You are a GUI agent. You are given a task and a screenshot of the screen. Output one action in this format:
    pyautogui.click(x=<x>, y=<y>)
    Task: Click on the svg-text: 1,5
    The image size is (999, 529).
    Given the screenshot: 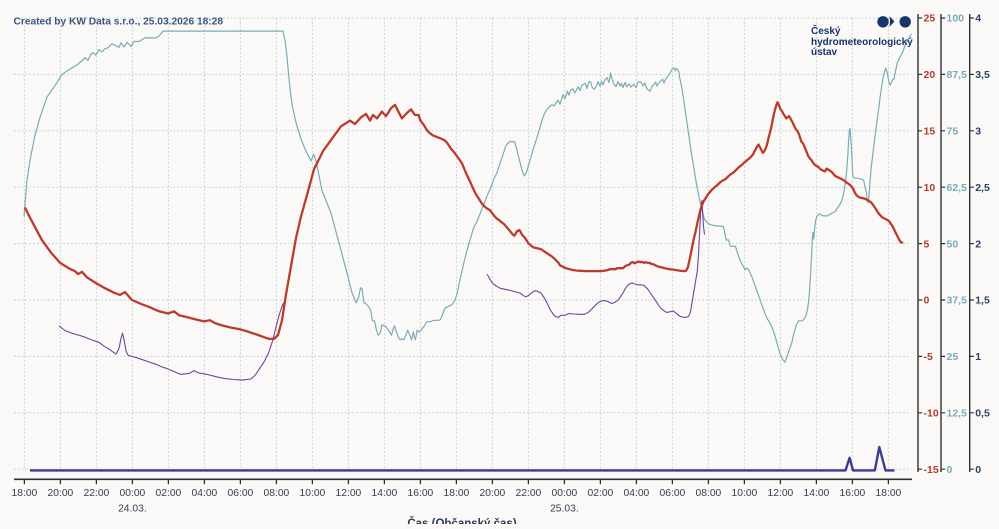 What is the action you would take?
    pyautogui.click(x=982, y=301)
    